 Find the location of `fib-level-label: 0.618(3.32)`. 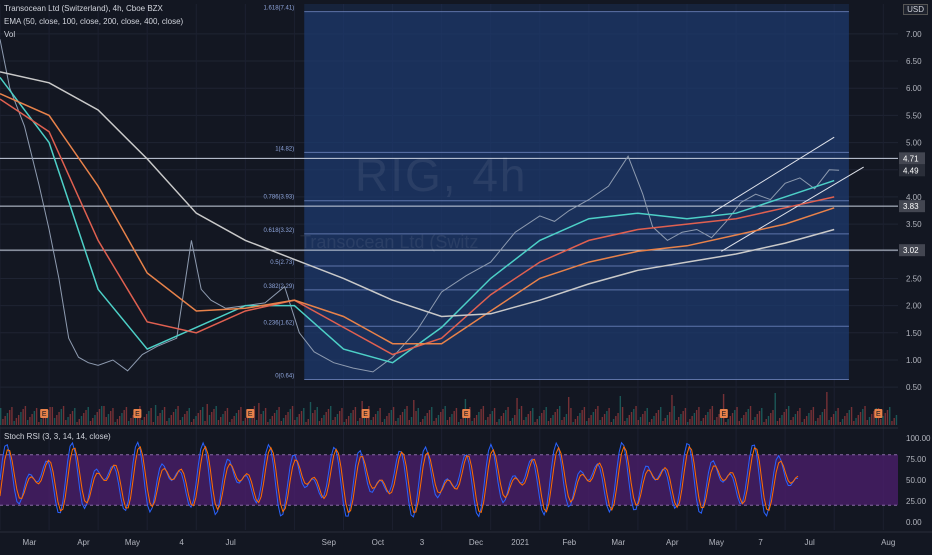

fib-level-label: 0.618(3.32) is located at coordinates (279, 231).